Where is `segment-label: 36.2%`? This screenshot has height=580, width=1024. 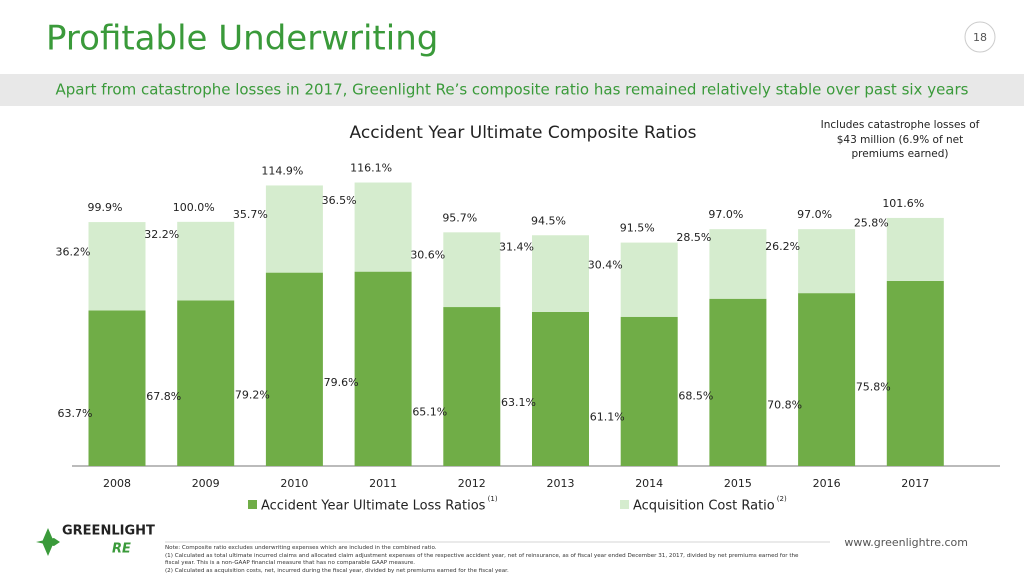
segment-label: 36.2% is located at coordinates (73, 251).